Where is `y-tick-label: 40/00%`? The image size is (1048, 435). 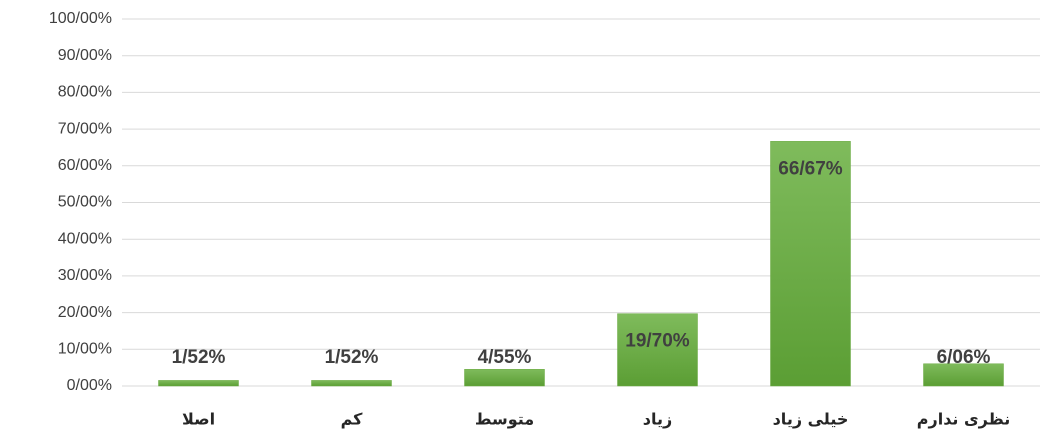
y-tick-label: 40/00% is located at coordinates (85, 238).